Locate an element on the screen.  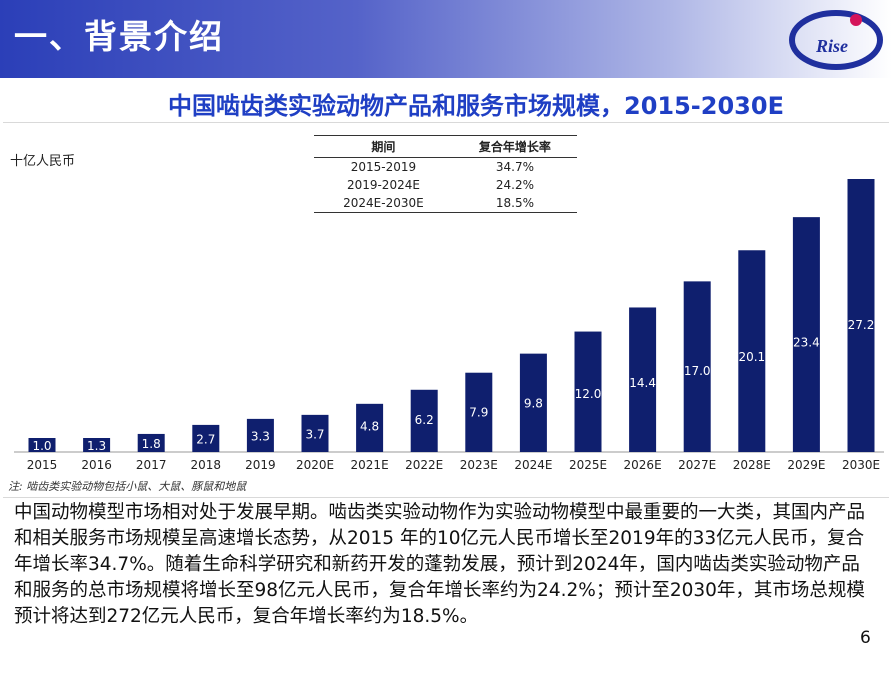
bar-2021E is located at coordinates (370, 427).